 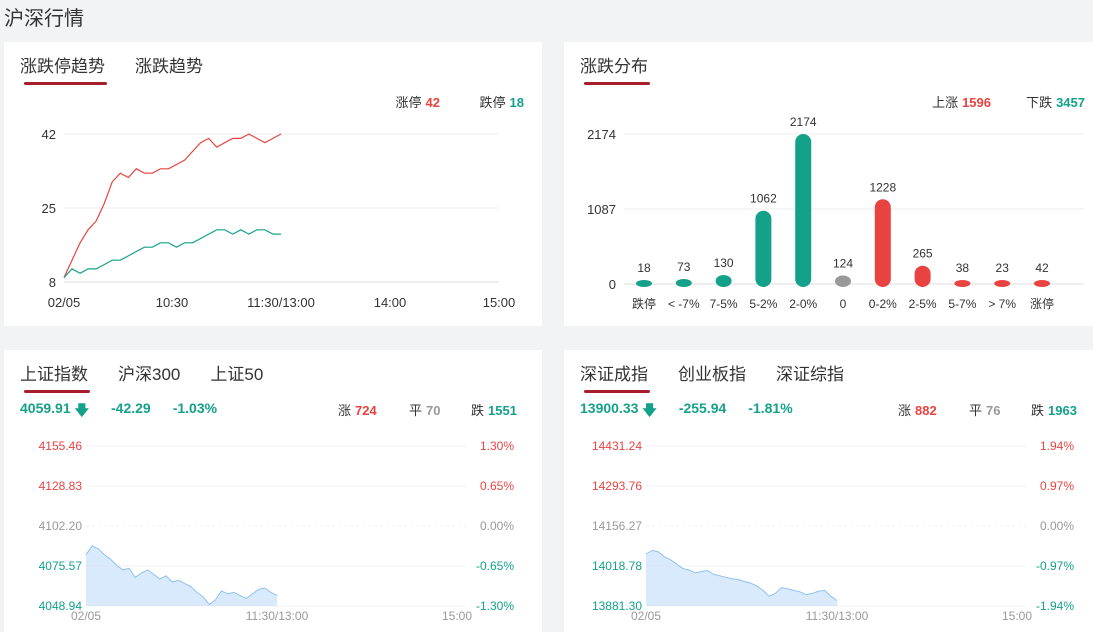 What do you see at coordinates (984, 409) in the screenshot?
I see `sz-flat-stat: 平 76` at bounding box center [984, 409].